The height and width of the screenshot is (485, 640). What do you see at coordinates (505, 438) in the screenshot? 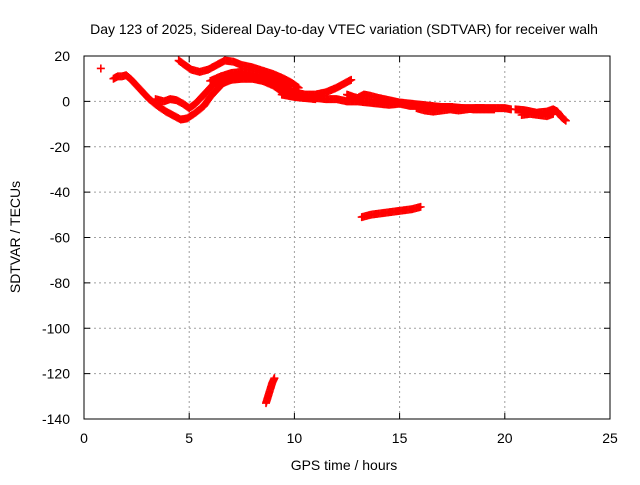
I see `x-tick-label: 20` at bounding box center [505, 438].